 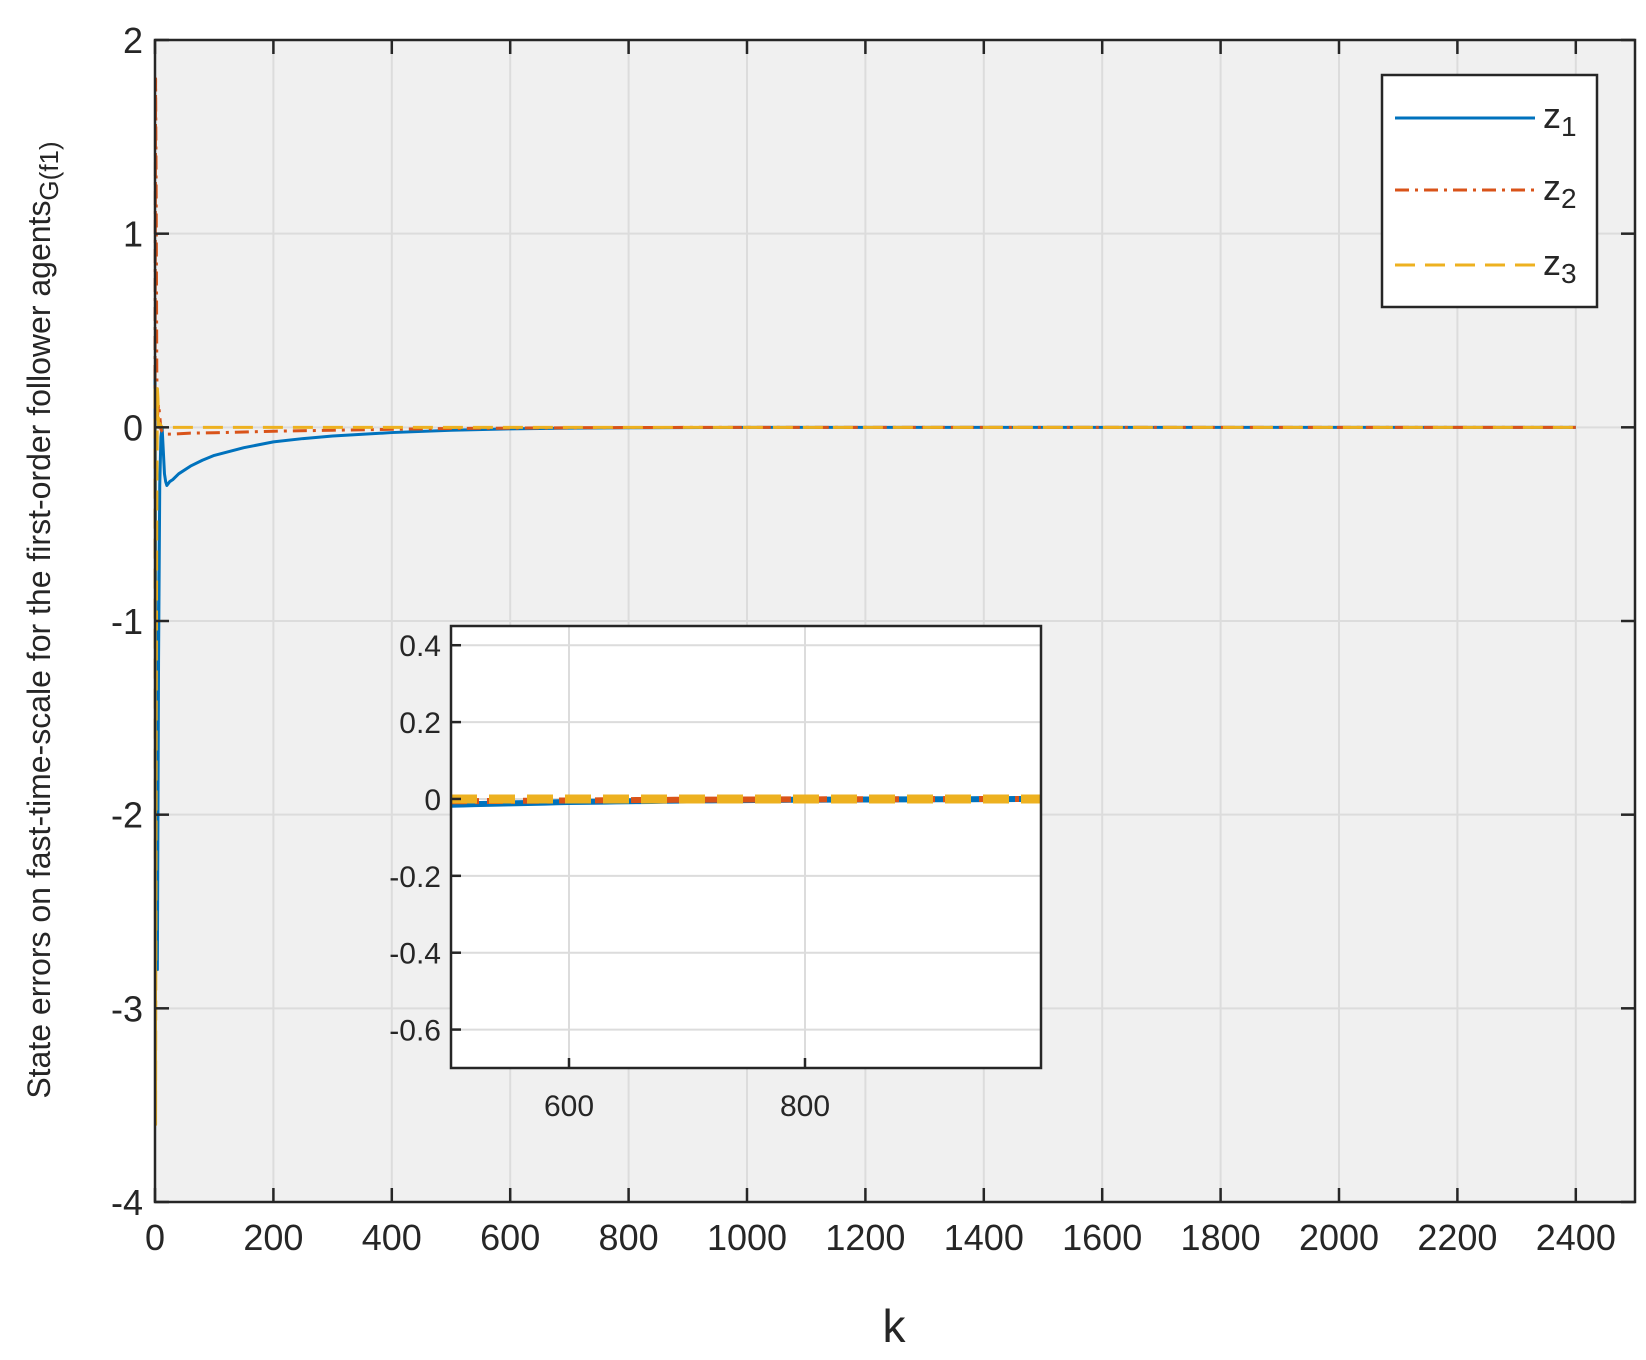 What do you see at coordinates (865, 1237) in the screenshot?
I see `x-tick-label: 1200` at bounding box center [865, 1237].